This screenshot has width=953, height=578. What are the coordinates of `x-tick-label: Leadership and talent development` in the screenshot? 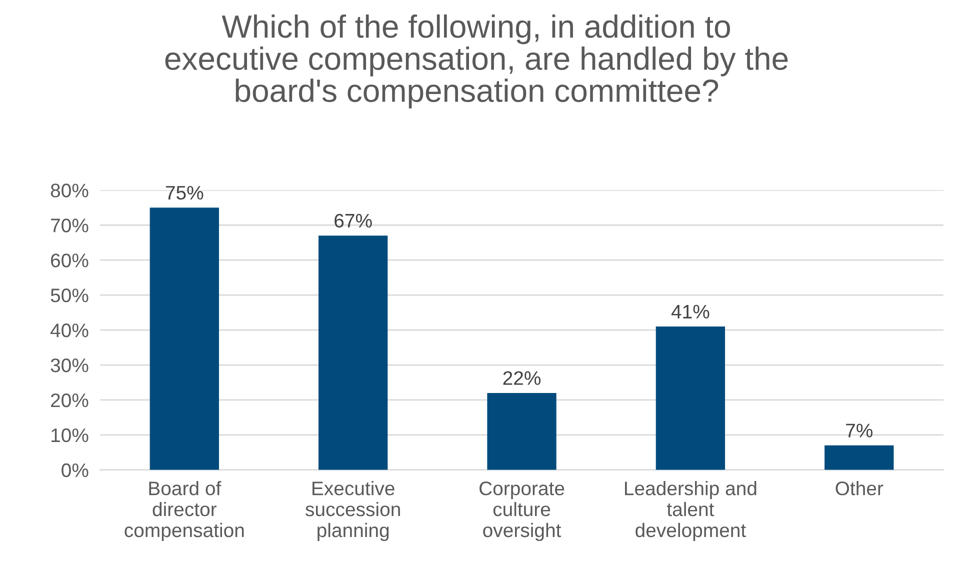 It's located at (690, 511).